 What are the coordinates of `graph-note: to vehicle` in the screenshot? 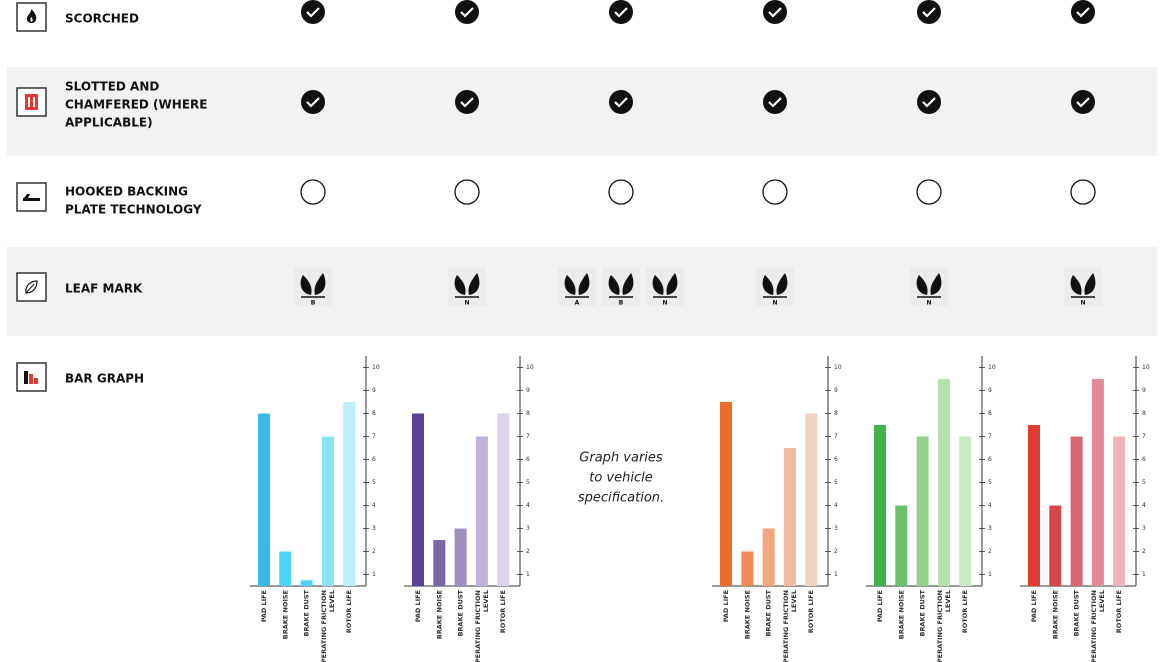 It's located at (620, 478).